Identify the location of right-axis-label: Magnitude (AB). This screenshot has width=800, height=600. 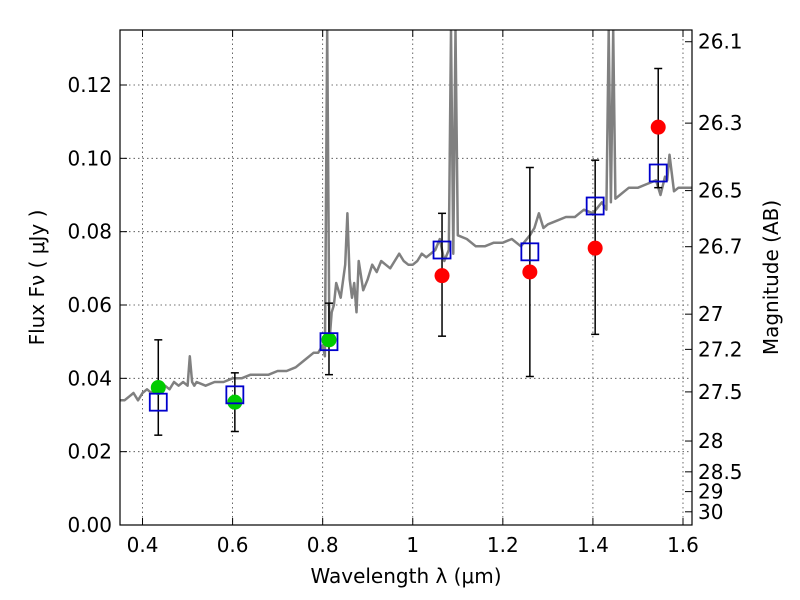
(771, 277).